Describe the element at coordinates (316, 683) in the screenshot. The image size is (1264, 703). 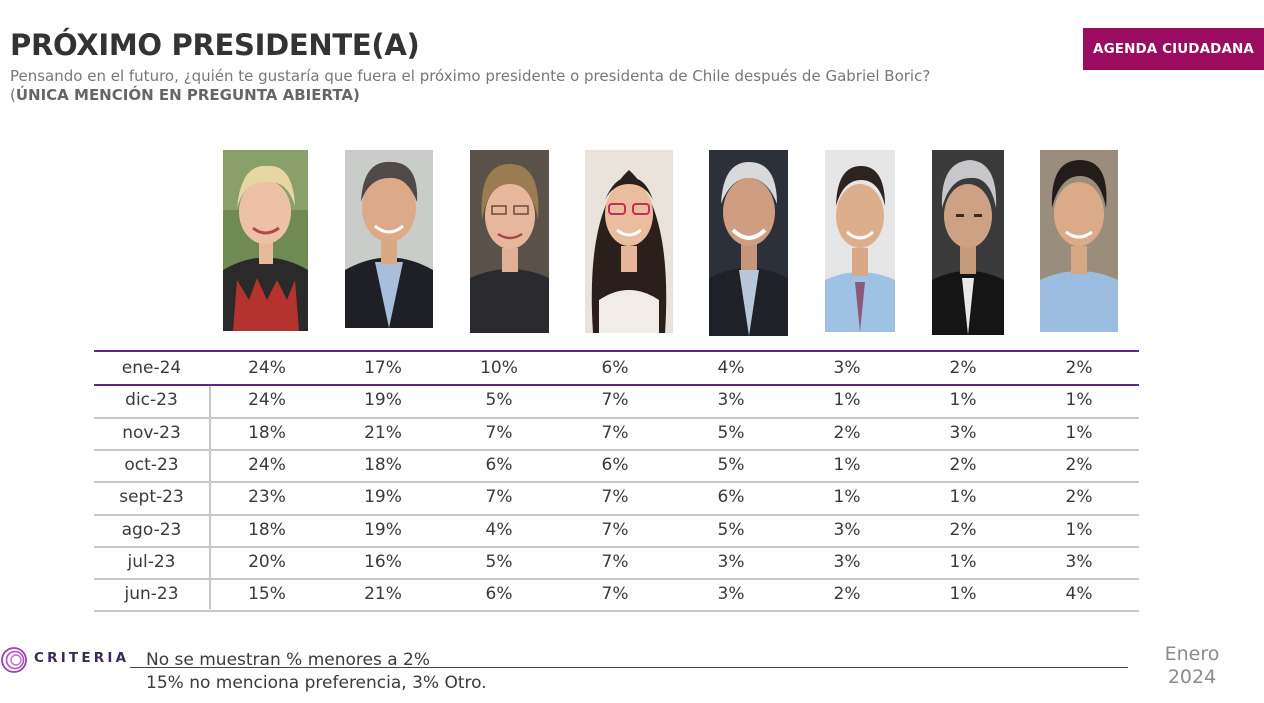
I see `footnote-no-preference: 15% no menciona preferencia, 3% Otro.` at that location.